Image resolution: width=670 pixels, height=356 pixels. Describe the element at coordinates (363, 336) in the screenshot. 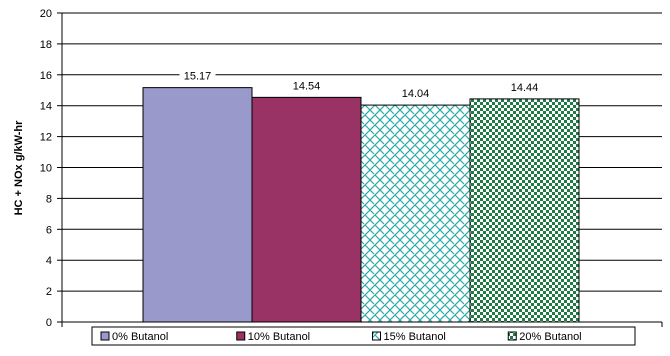

I see `legend-box` at that location.